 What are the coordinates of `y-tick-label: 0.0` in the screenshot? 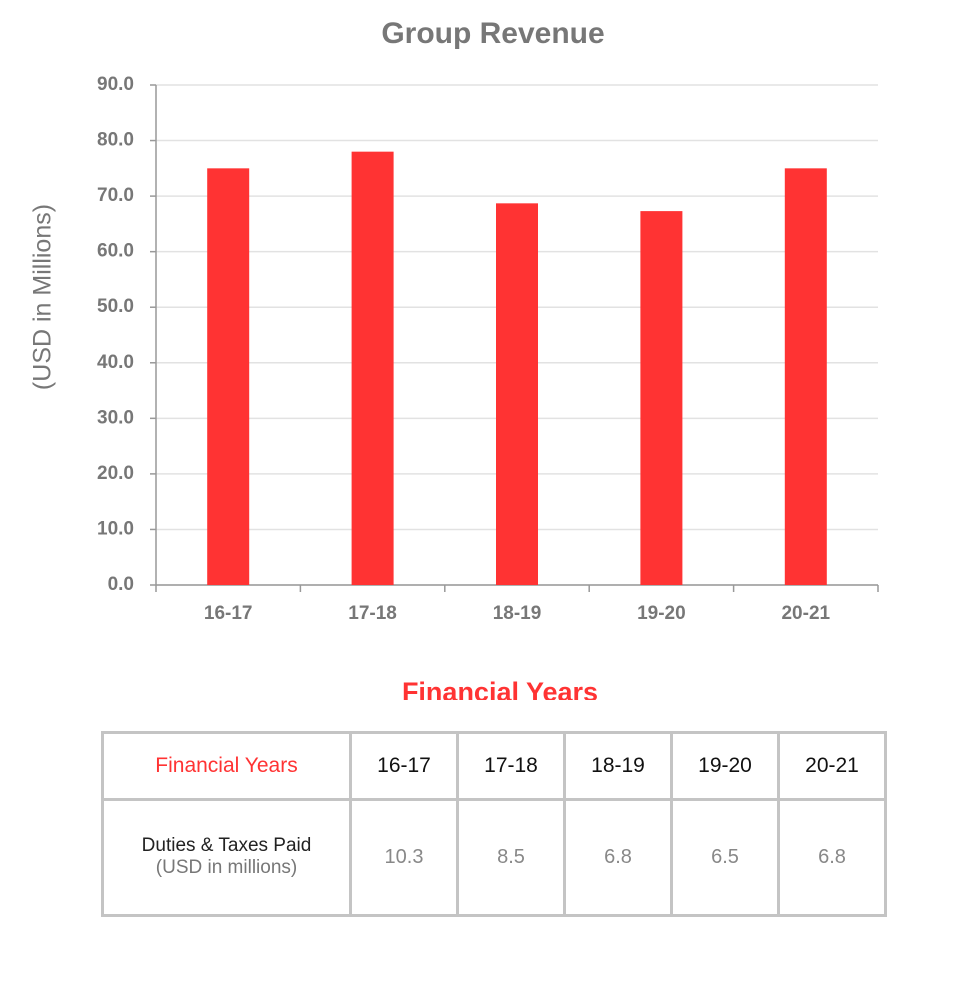 It's located at (121, 584).